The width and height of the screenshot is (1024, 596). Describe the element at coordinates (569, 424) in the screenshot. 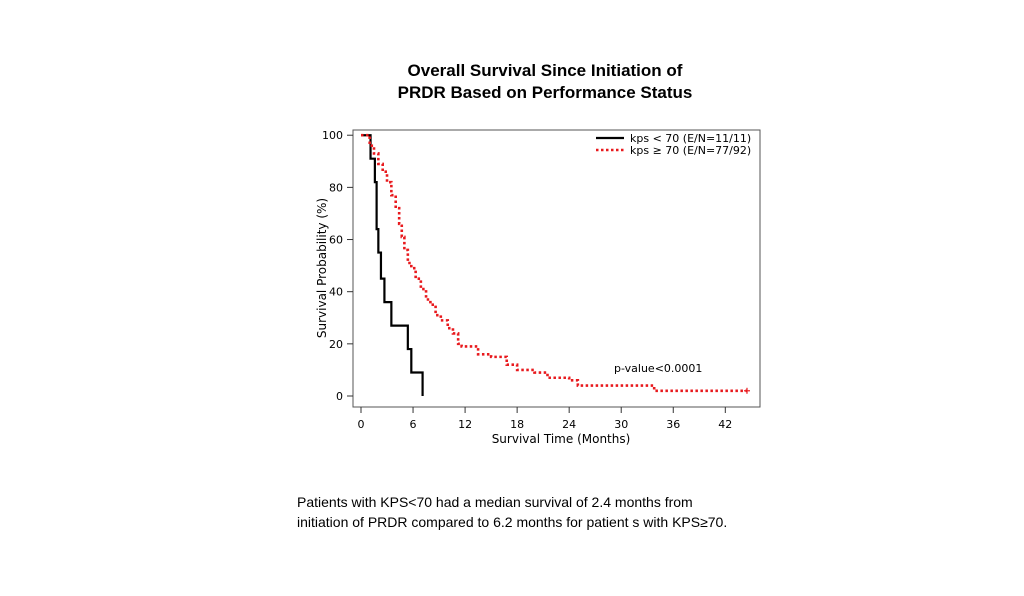

I see `x-tick-label: 24` at that location.